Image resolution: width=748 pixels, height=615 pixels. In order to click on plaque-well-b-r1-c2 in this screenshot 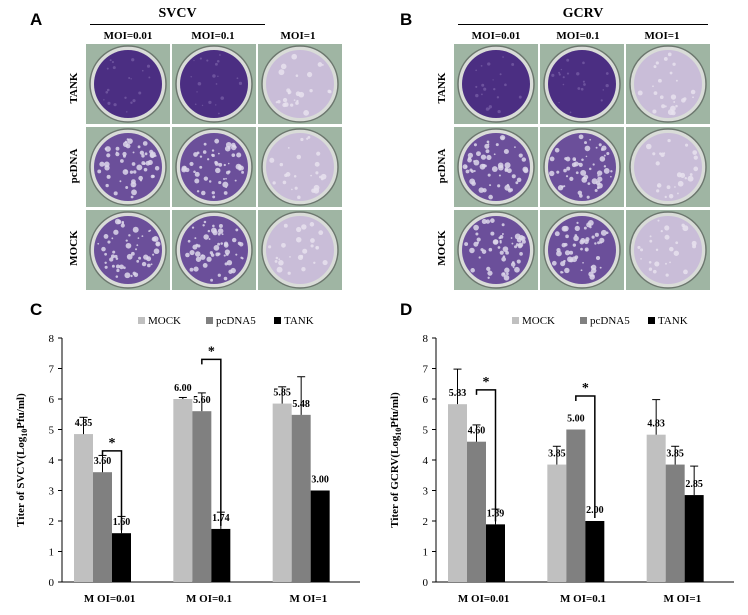, I will do `click(668, 167)`.